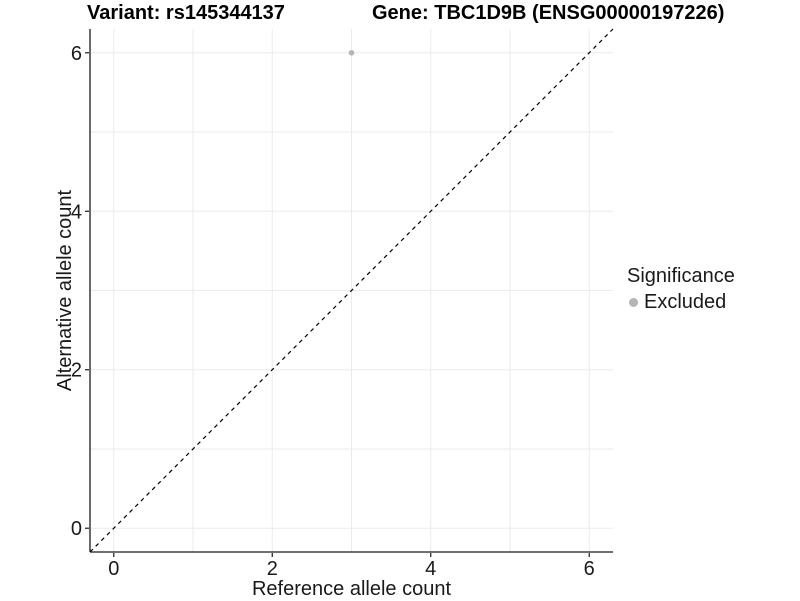 This screenshot has width=800, height=601. What do you see at coordinates (186, 13) in the screenshot?
I see `plot-title-variant: Variant: rs145344137` at bounding box center [186, 13].